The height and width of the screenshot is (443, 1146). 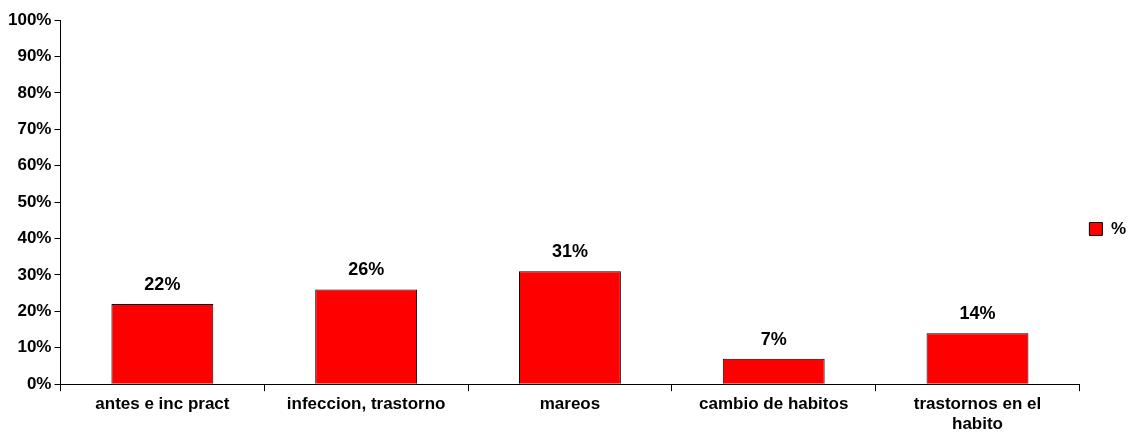 I want to click on x-tick-label: cambio de habitos, so click(x=774, y=404).